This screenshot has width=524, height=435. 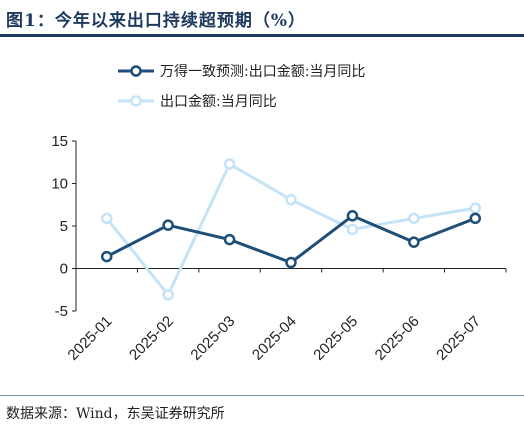 What do you see at coordinates (61, 311) in the screenshot?
I see `y-tick-label: -5` at bounding box center [61, 311].